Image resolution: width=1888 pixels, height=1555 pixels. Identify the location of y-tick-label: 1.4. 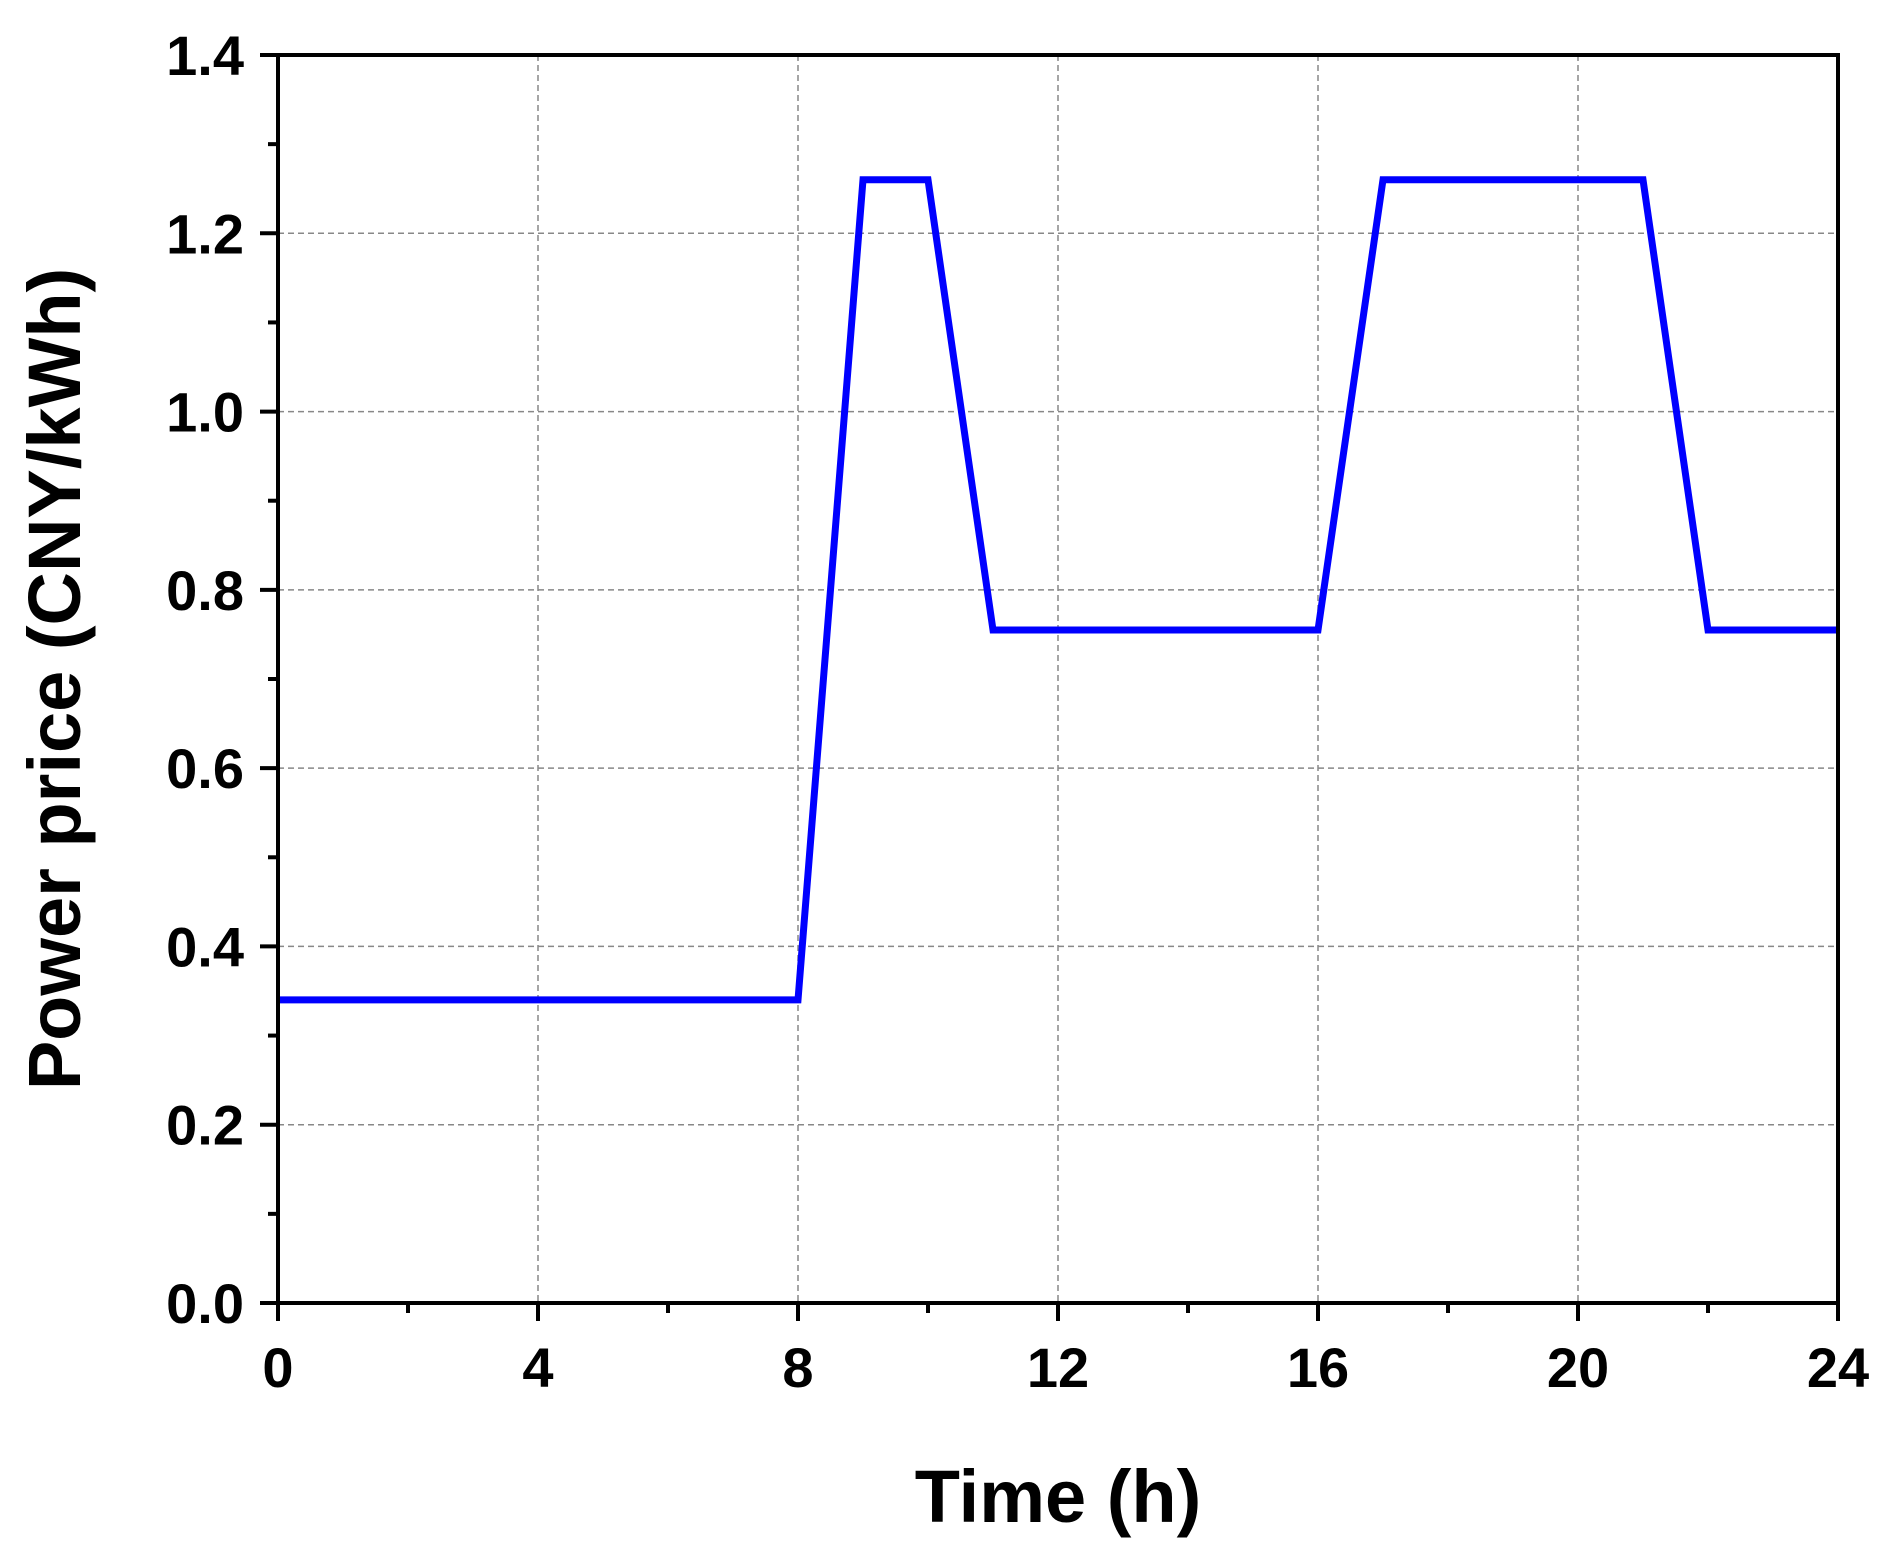
(205, 55).